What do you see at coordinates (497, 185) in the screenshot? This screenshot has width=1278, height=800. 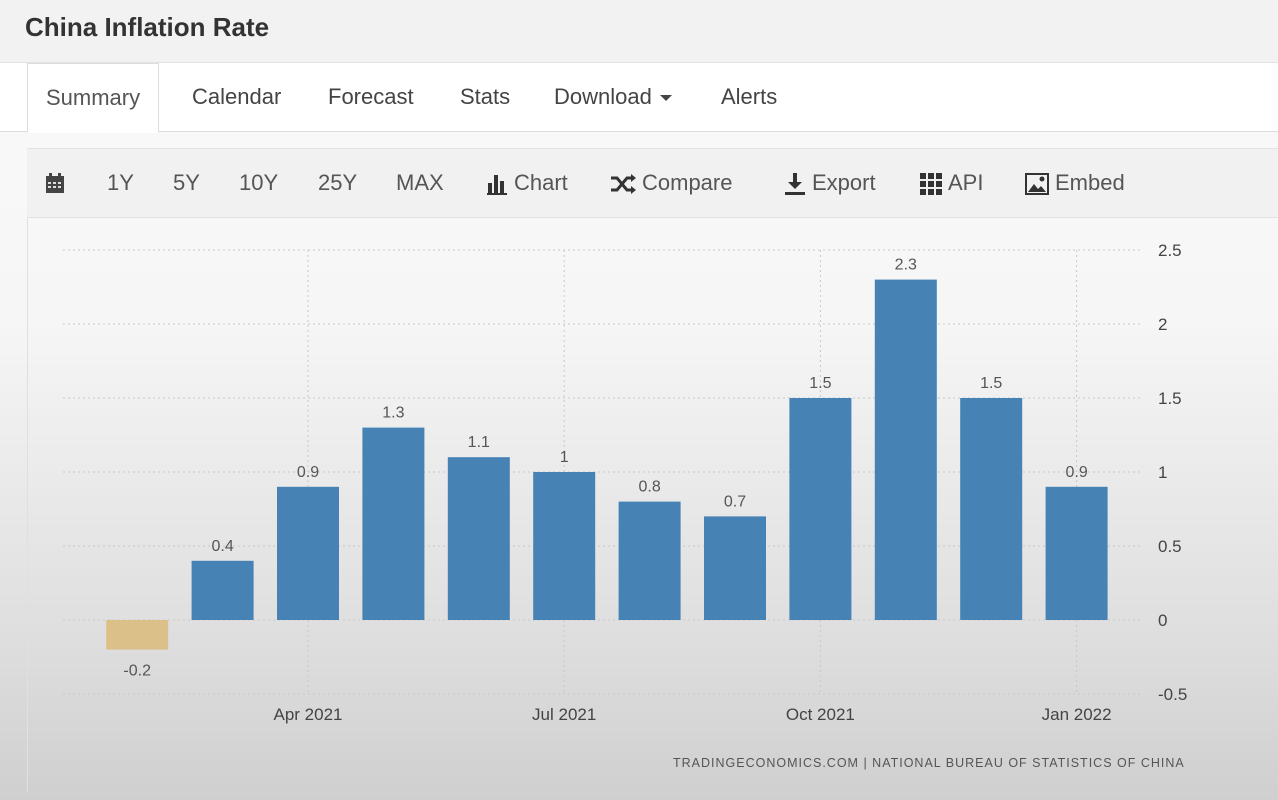 I see `bar-chart-icon` at bounding box center [497, 185].